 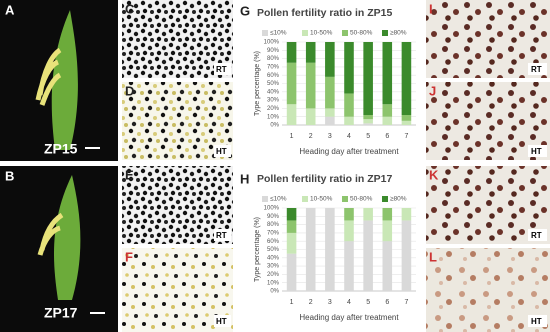 What do you see at coordinates (325, 179) in the screenshot?
I see `chart-title: Pollen fertility ratio in ZP17` at bounding box center [325, 179].